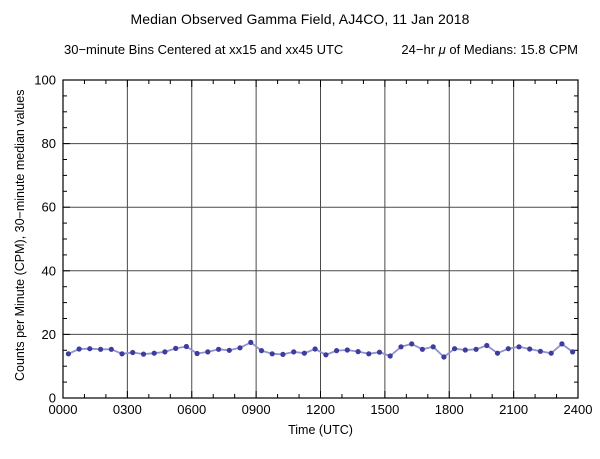  What do you see at coordinates (256, 409) in the screenshot?
I see `x-tick-label: 0900` at bounding box center [256, 409].